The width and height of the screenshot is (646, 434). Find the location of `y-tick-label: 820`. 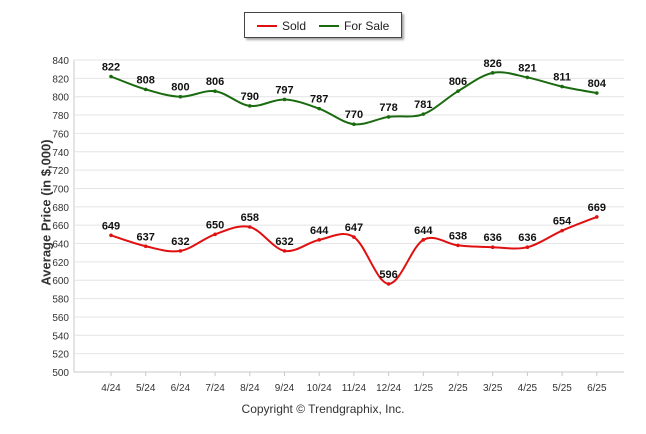

y-tick-label: 820 is located at coordinates (60, 79).